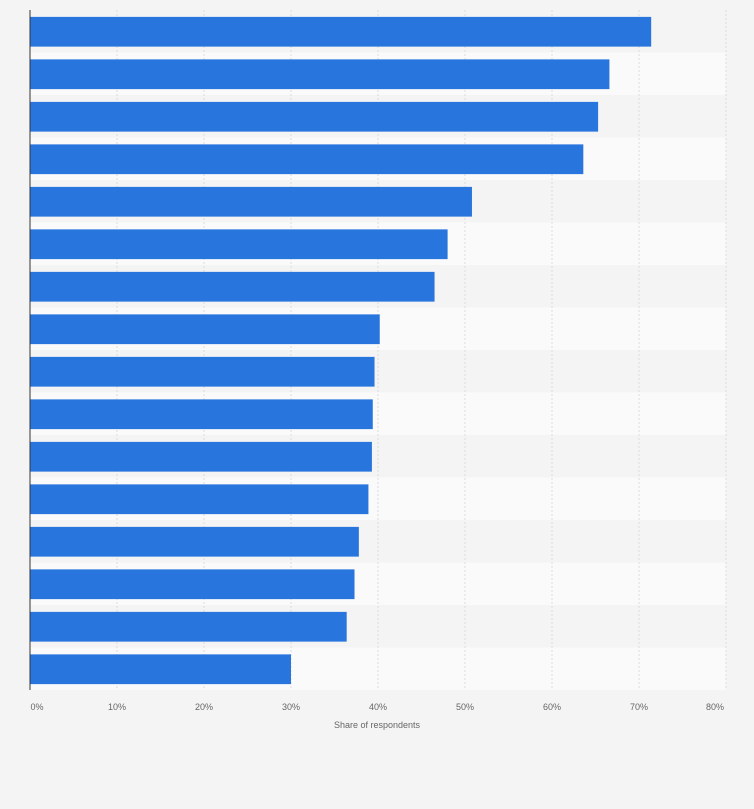  Describe the element at coordinates (465, 707) in the screenshot. I see `x-tick-label: 50%` at that location.